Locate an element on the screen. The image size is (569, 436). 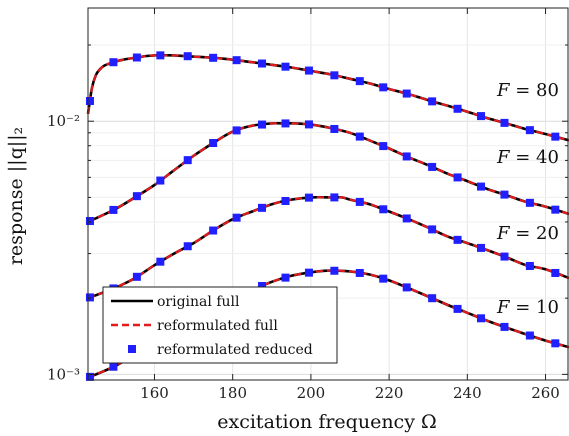
x-tick-label: 200 is located at coordinates (311, 393).